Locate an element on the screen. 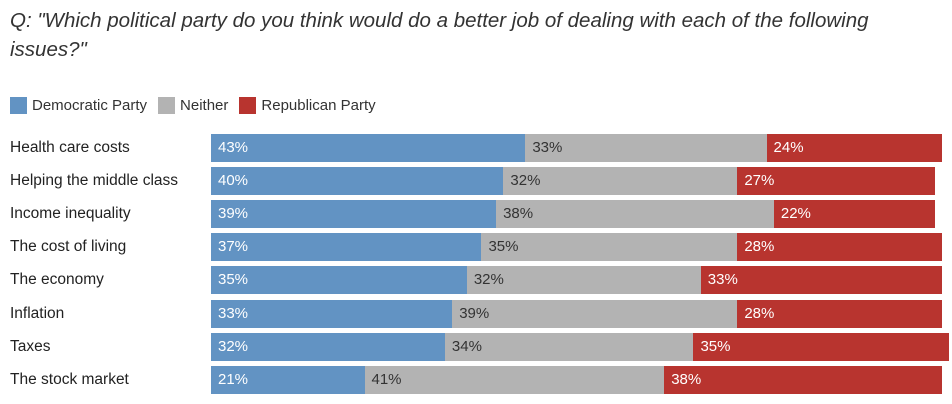 Image resolution: width=952 pixels, height=404 pixels. legend-label: Neither is located at coordinates (204, 105).